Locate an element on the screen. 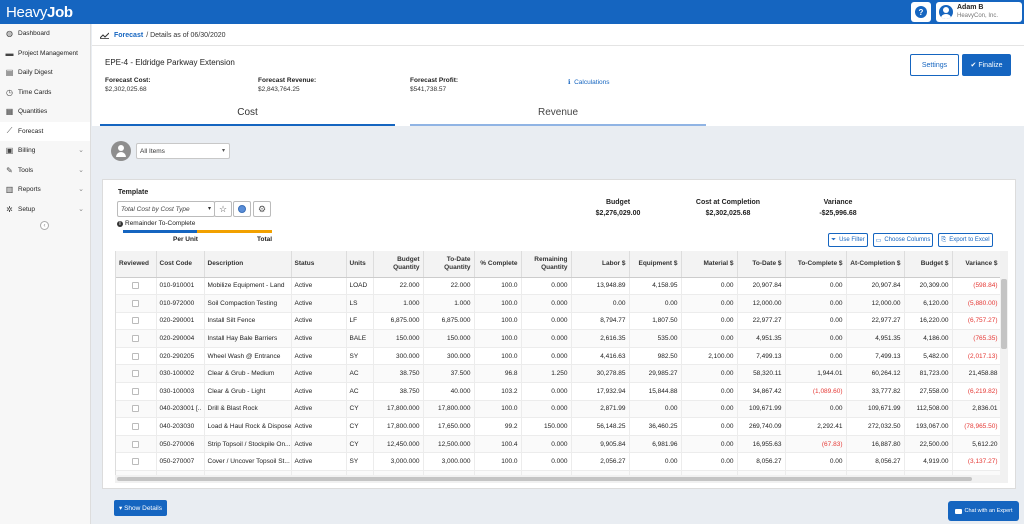  table-cell: 20,907.84 is located at coordinates (761, 286).